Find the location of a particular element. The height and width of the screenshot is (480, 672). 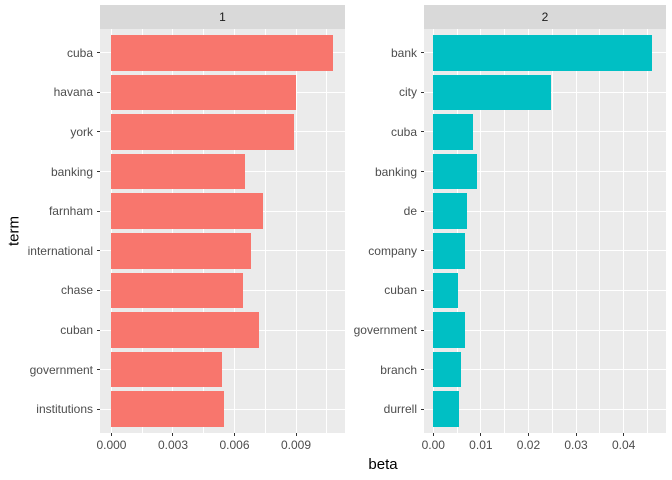

x-tick-label: 0.04 is located at coordinates (623, 445).